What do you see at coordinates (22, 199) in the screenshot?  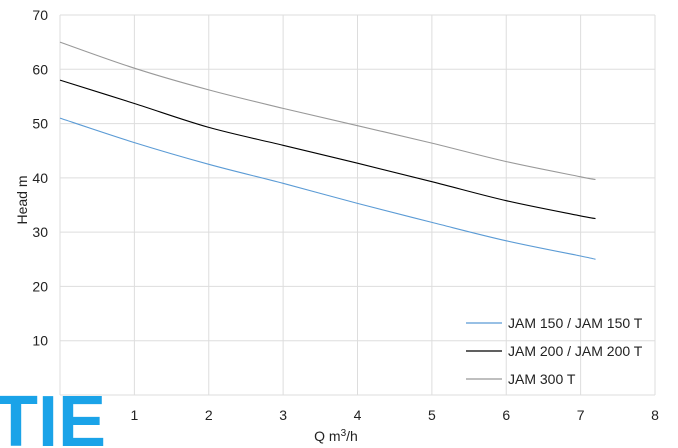 I see `y-axis-title: Head m` at bounding box center [22, 199].